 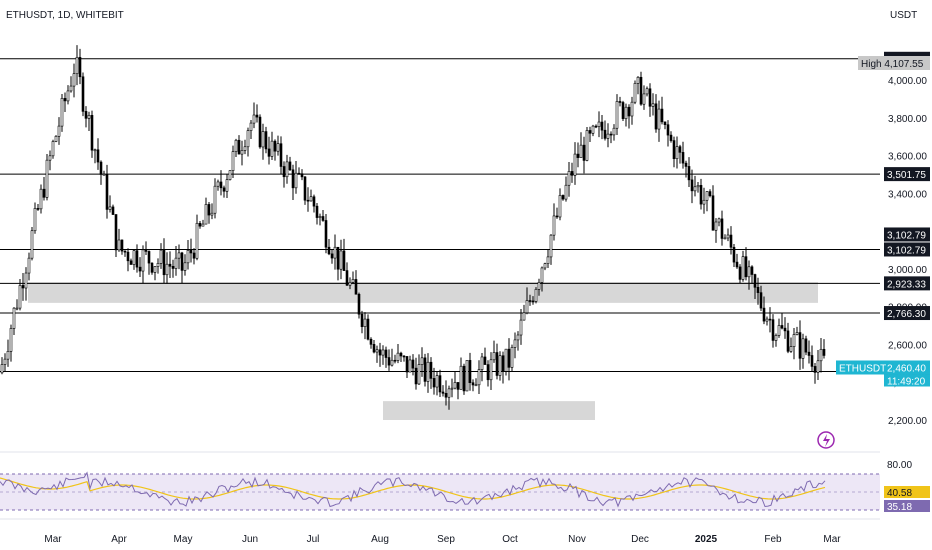 What do you see at coordinates (907, 270) in the screenshot?
I see `price-tick-label: 3,000.00` at bounding box center [907, 270].